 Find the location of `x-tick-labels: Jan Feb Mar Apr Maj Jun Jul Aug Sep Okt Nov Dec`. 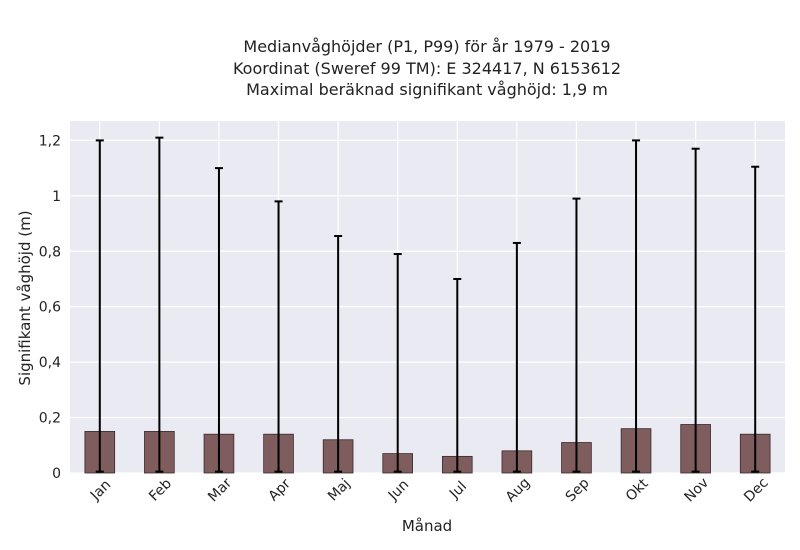

x-tick-labels: Jan Feb Mar Apr Maj Jun Jul Aug Sep Okt Nov Dec is located at coordinates (429, 490).